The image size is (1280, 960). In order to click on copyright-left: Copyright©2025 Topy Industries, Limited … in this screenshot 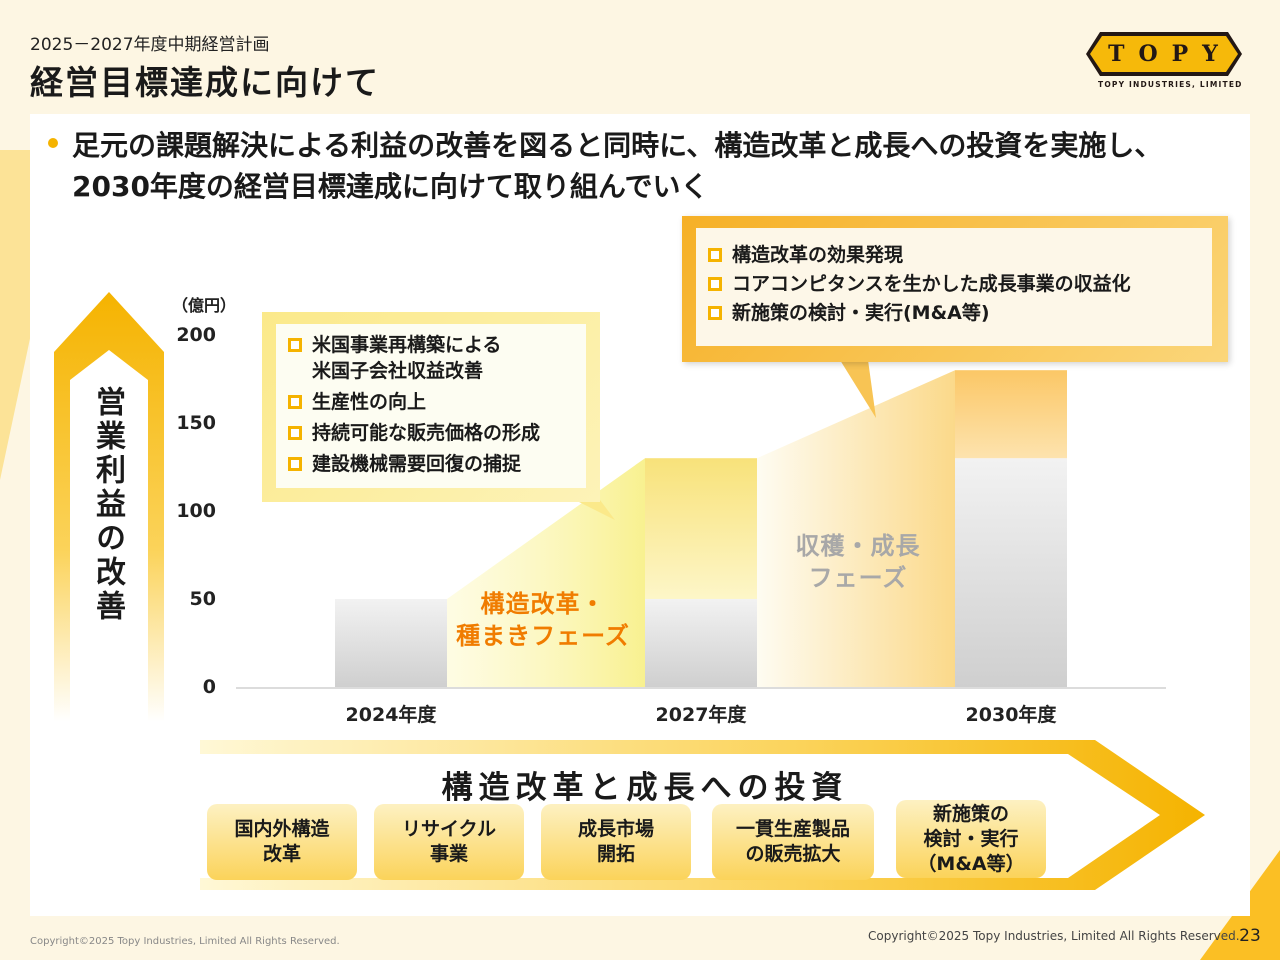, I will do `click(185, 941)`.